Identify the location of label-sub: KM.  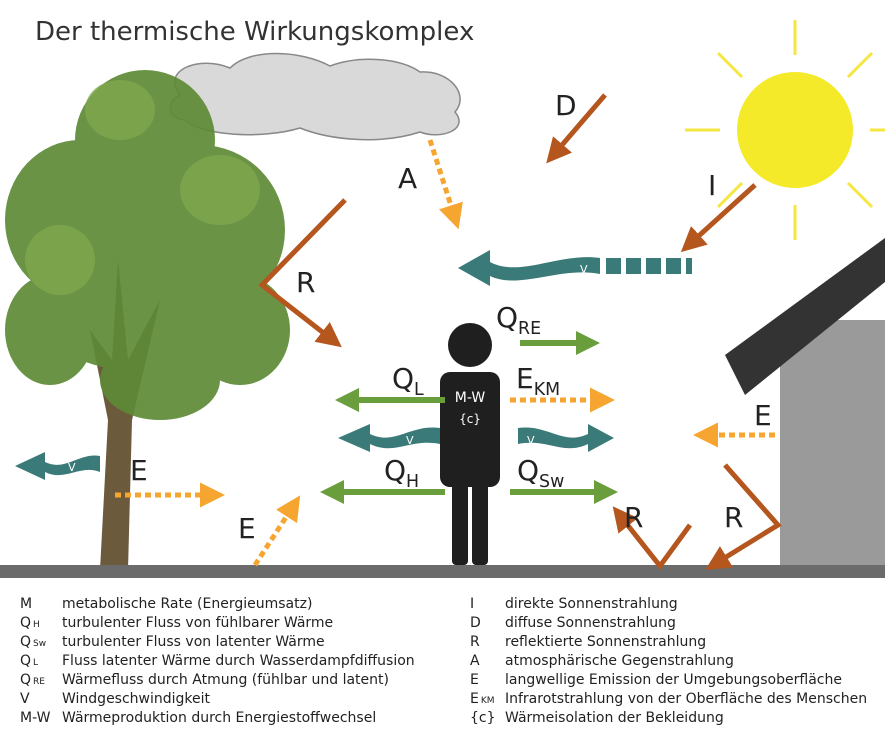
(547, 390).